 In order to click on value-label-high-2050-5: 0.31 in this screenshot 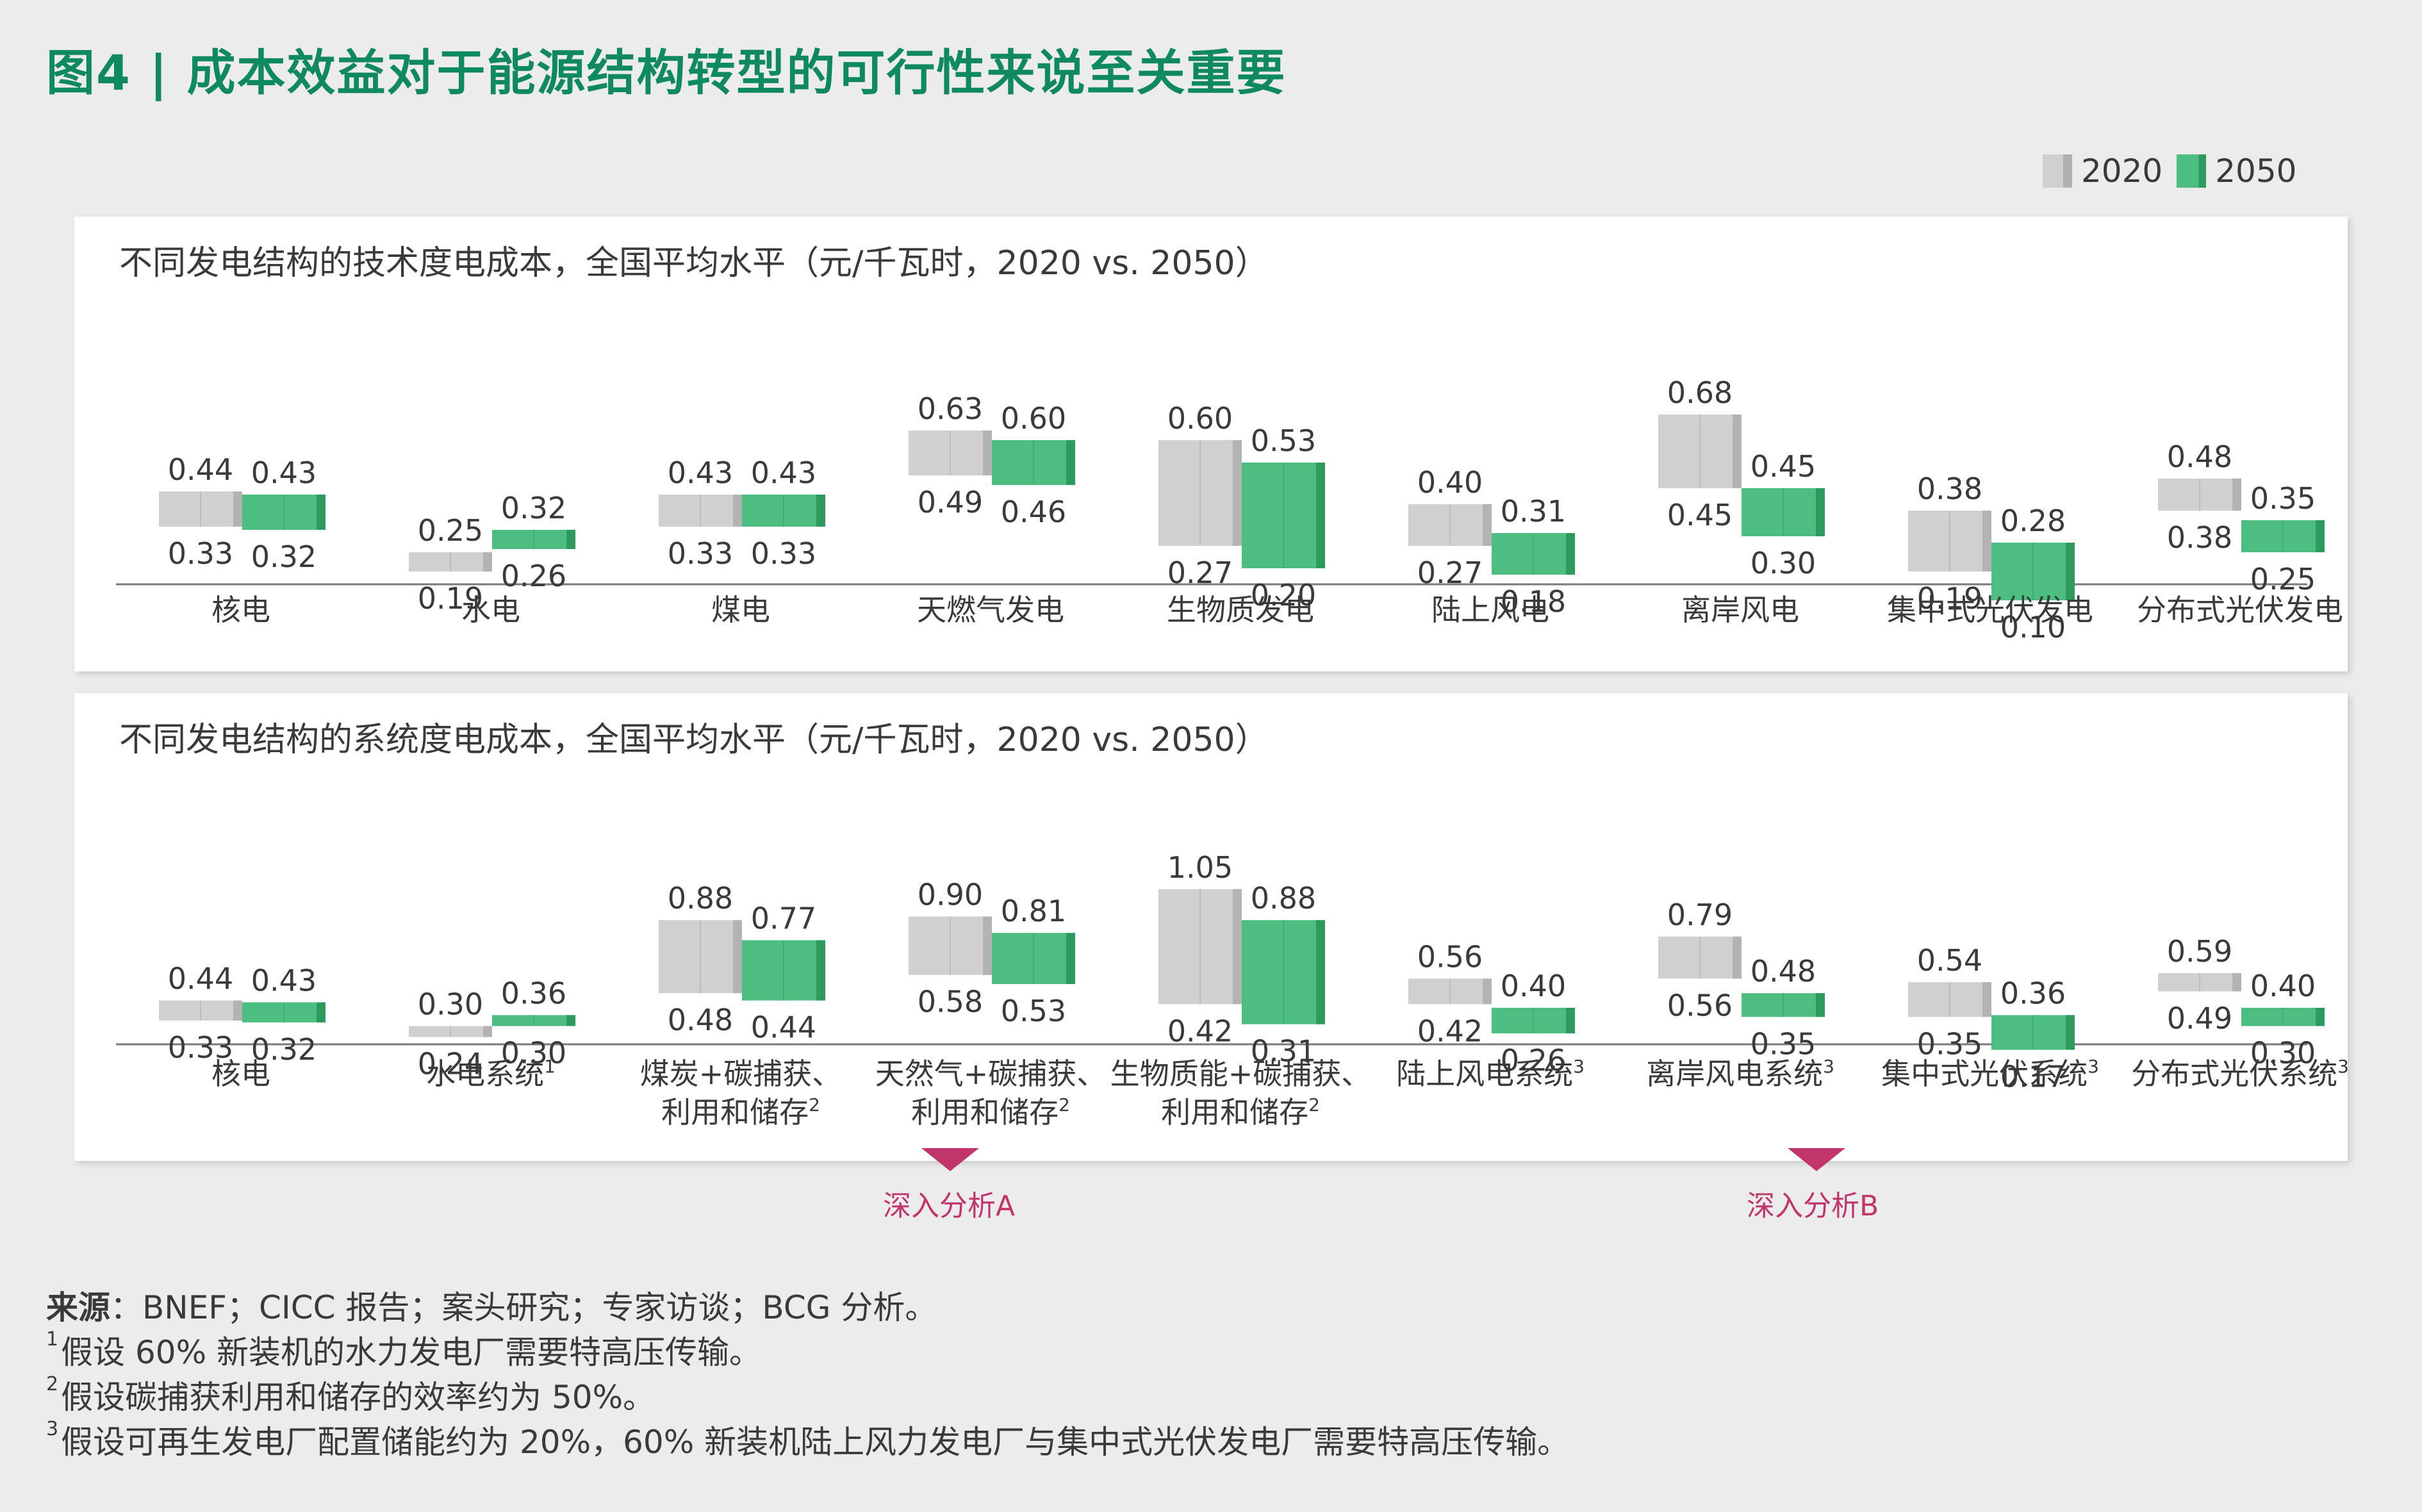, I will do `click(1533, 511)`.